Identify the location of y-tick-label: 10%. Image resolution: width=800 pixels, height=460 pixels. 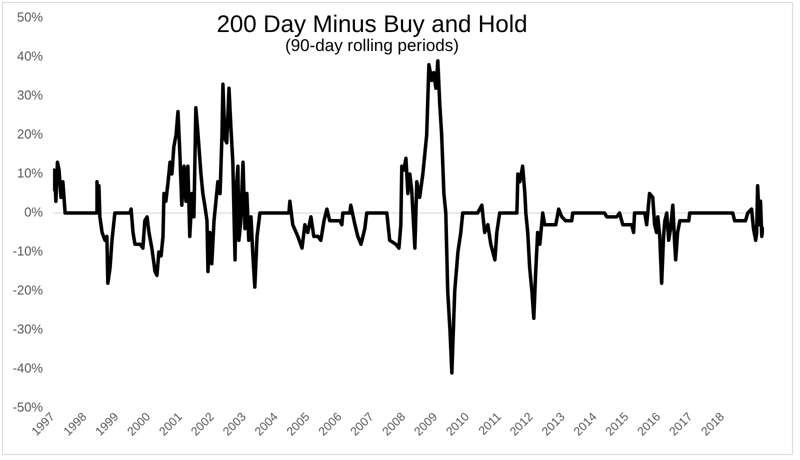
(30, 173).